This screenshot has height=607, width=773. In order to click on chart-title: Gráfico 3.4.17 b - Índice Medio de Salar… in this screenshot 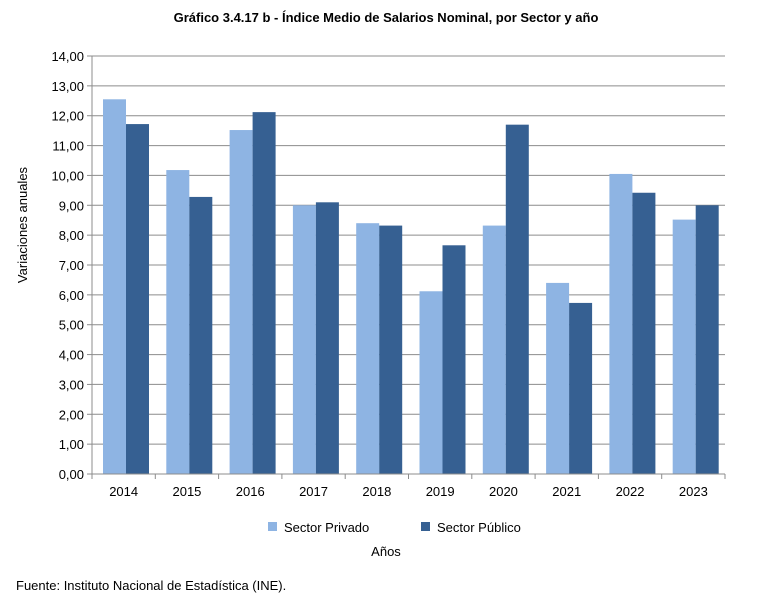, I will do `click(386, 17)`.